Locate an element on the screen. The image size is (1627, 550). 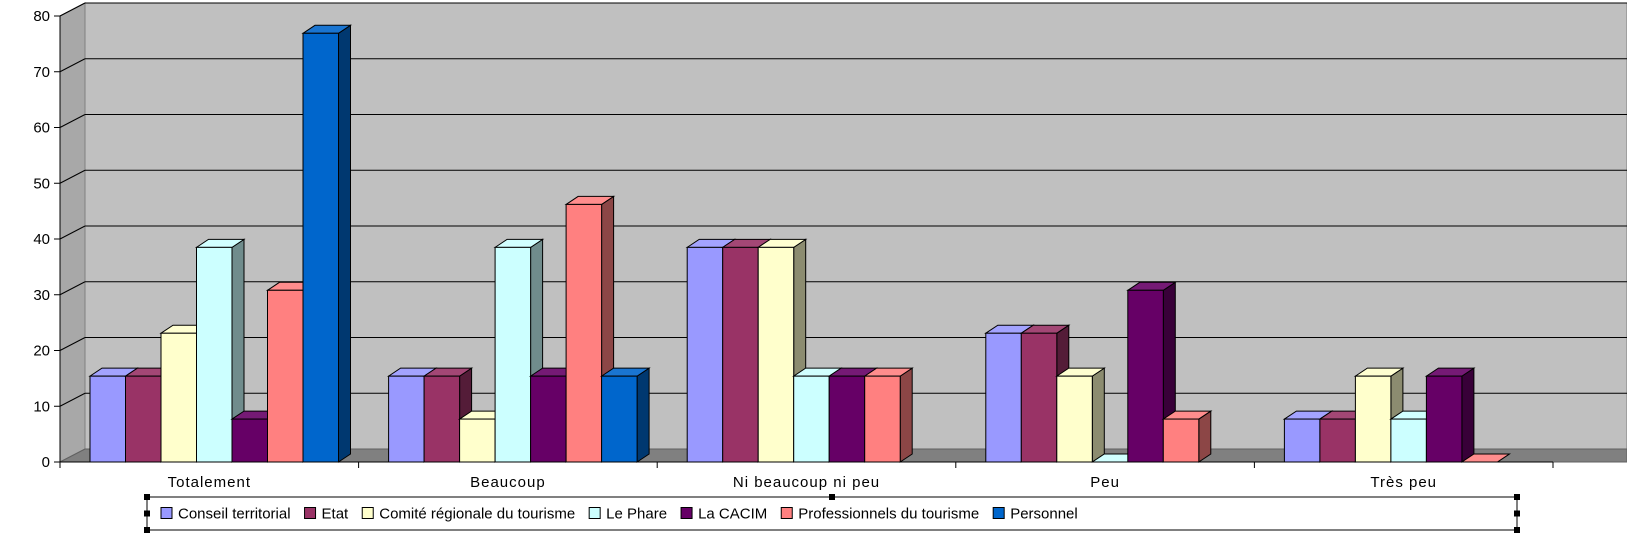
y-tick-label: 20 is located at coordinates (41, 351).